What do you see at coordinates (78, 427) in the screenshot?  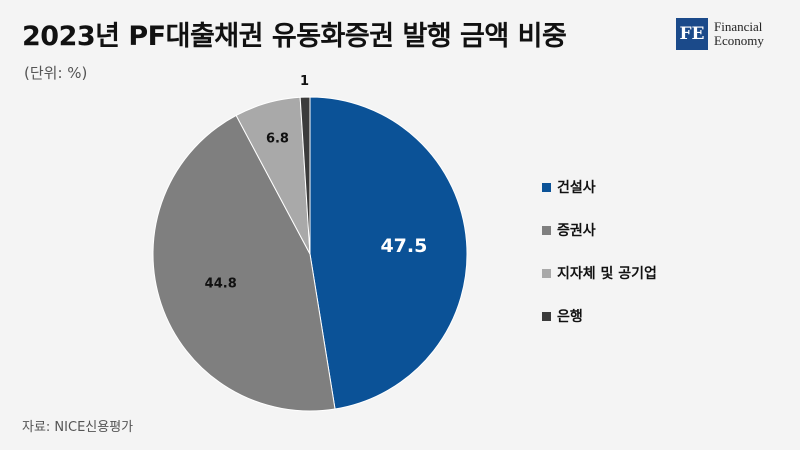 I see `source-note: 자료: NICE신용평가` at bounding box center [78, 427].